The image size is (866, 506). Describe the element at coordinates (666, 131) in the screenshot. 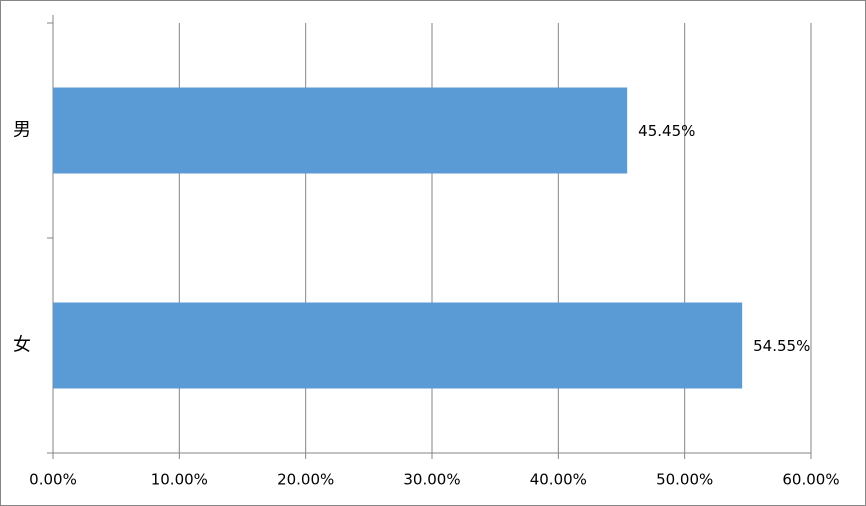

I see `value-label: 45.45%` at that location.